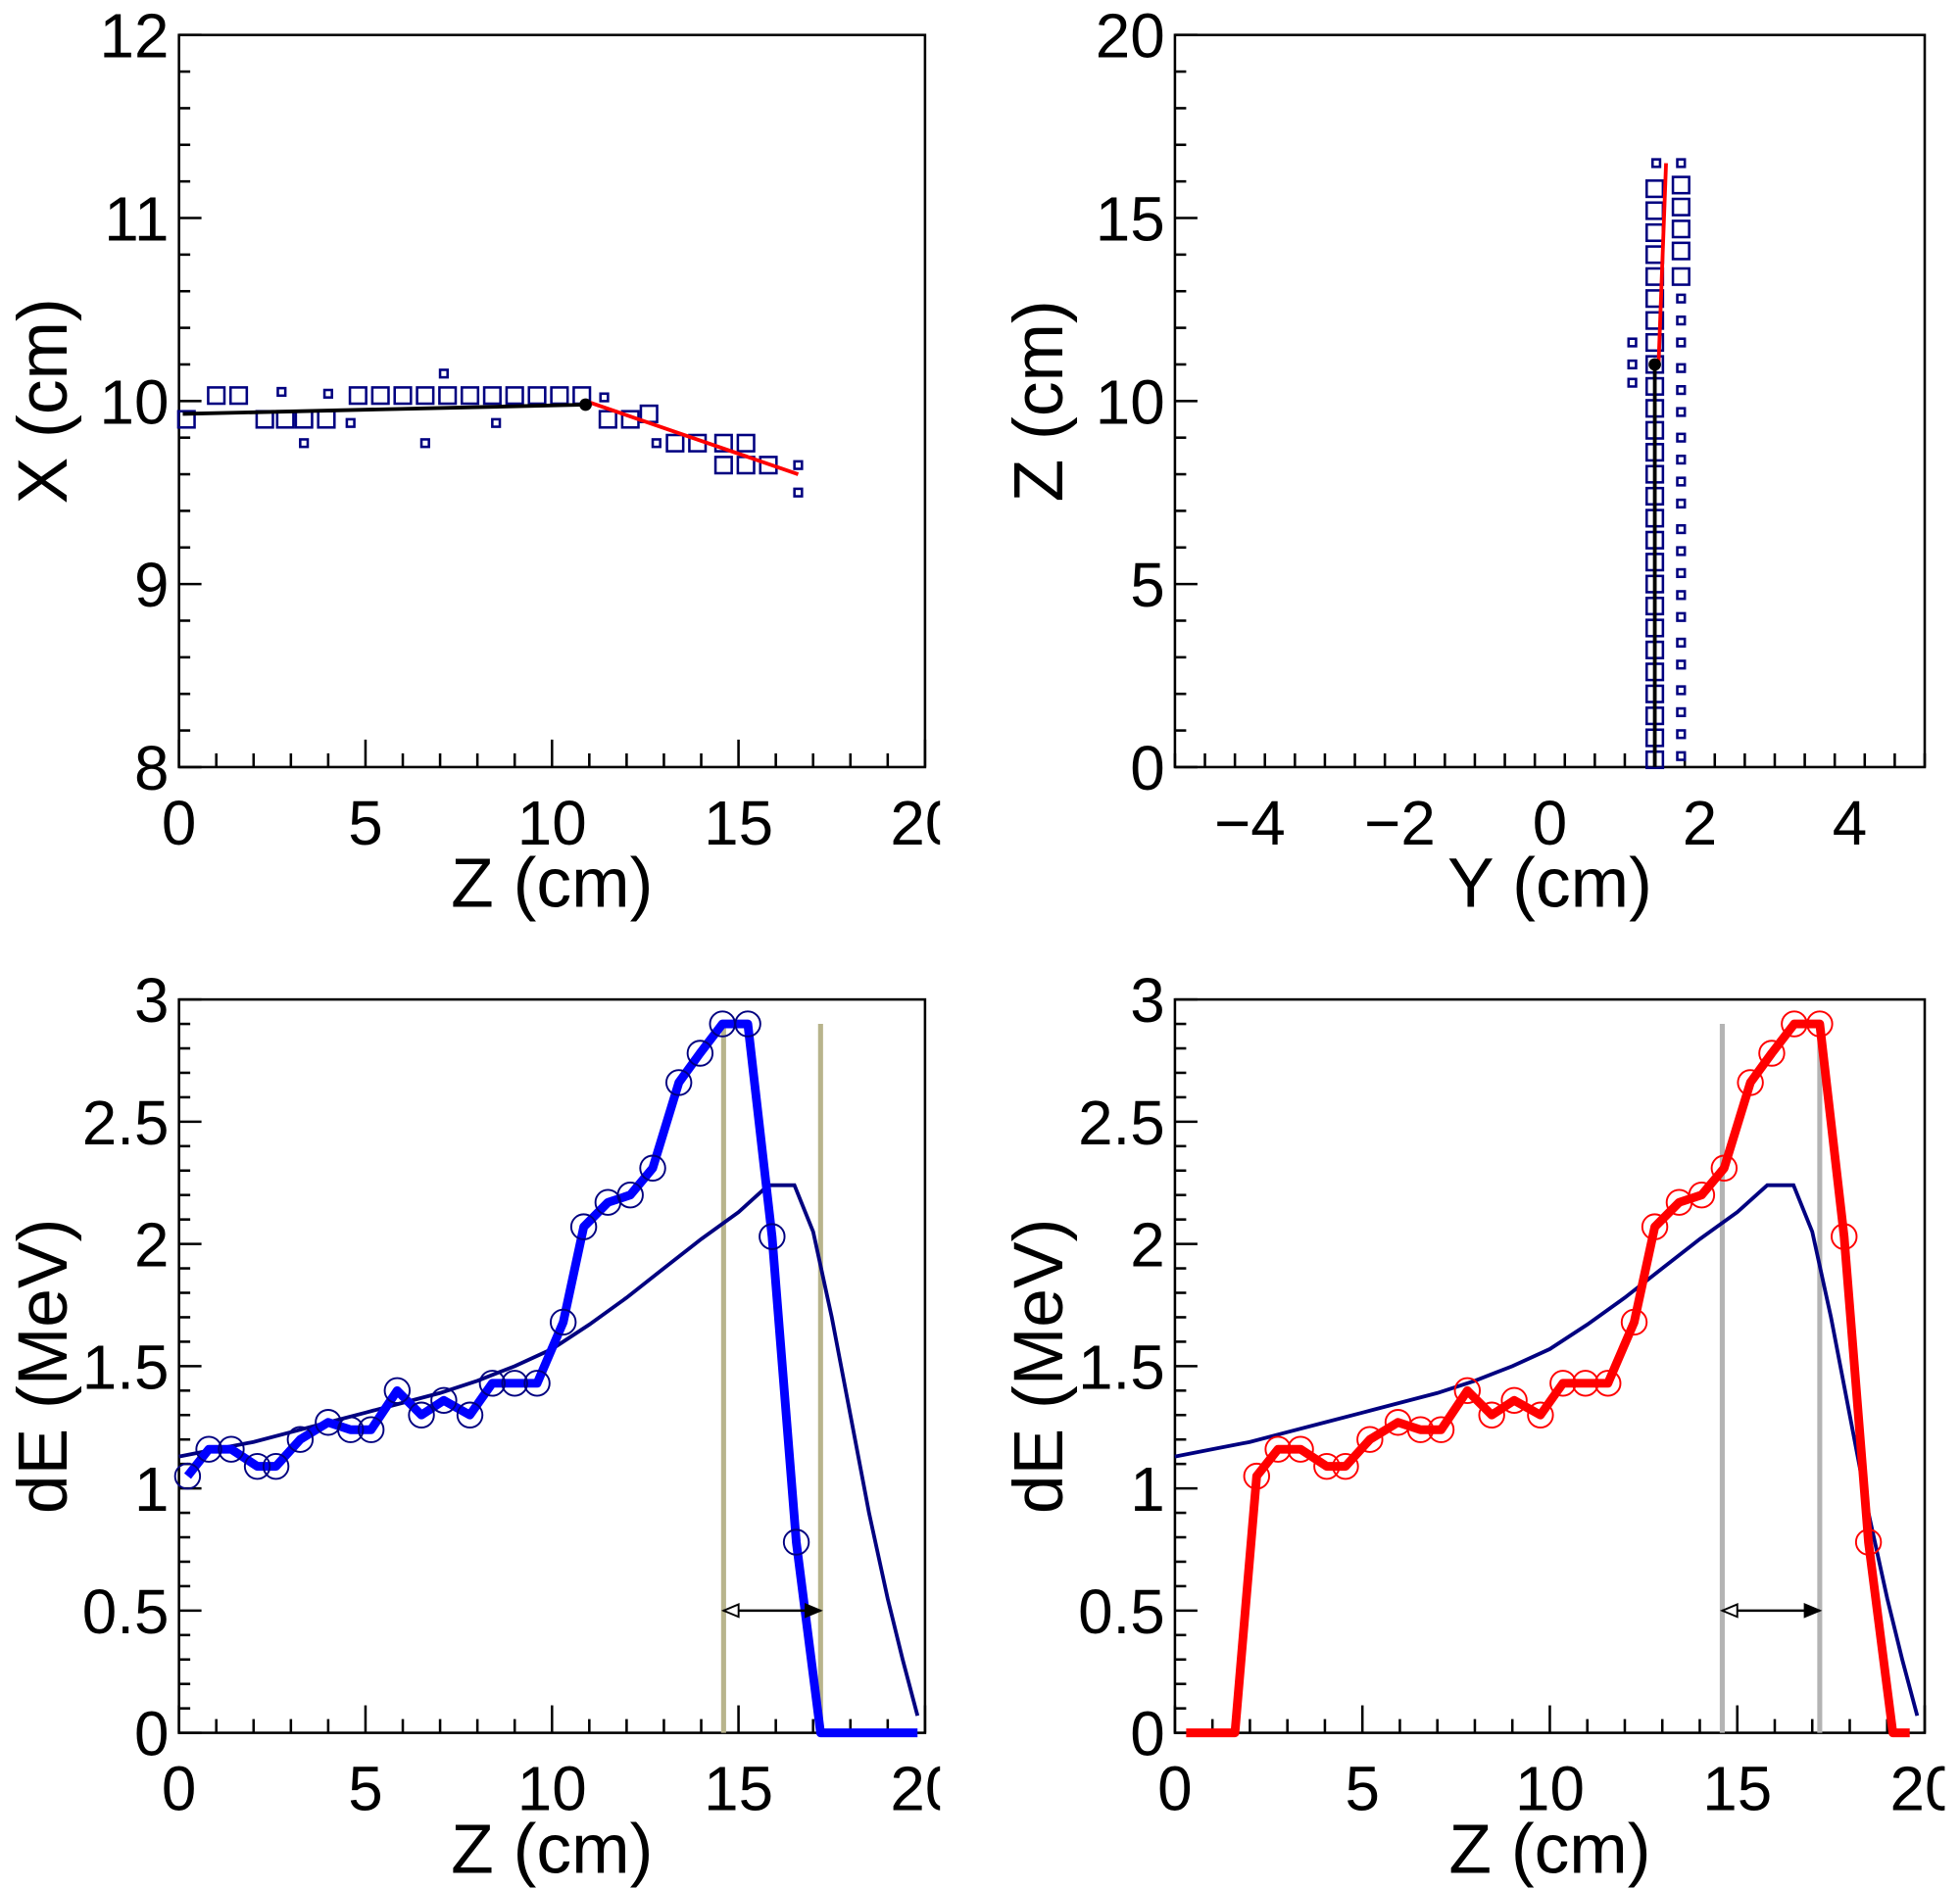 This screenshot has width=1960, height=1889. What do you see at coordinates (136, 218) in the screenshot?
I see `y-tick-label: 11` at bounding box center [136, 218].